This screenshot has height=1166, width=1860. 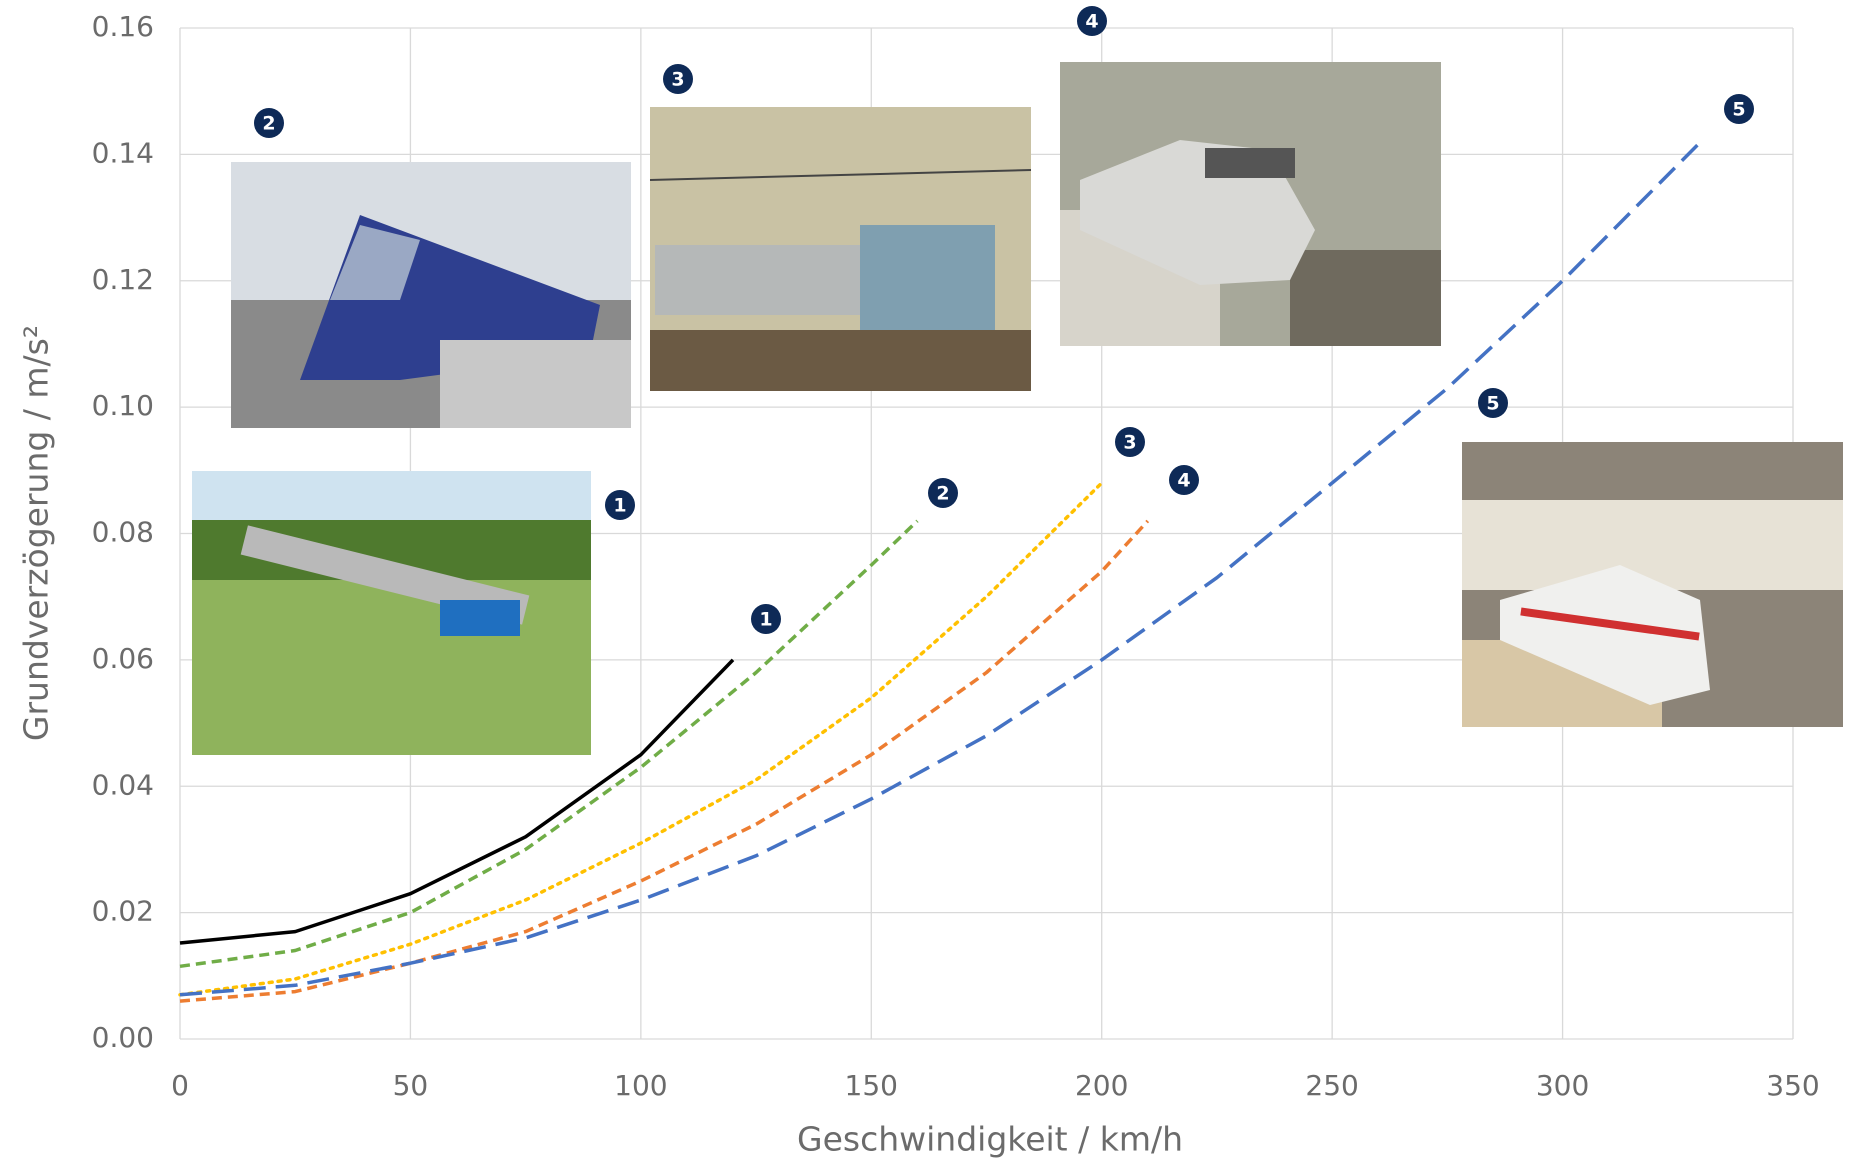 I want to click on y-tick-label: 0.10, so click(x=123, y=405).